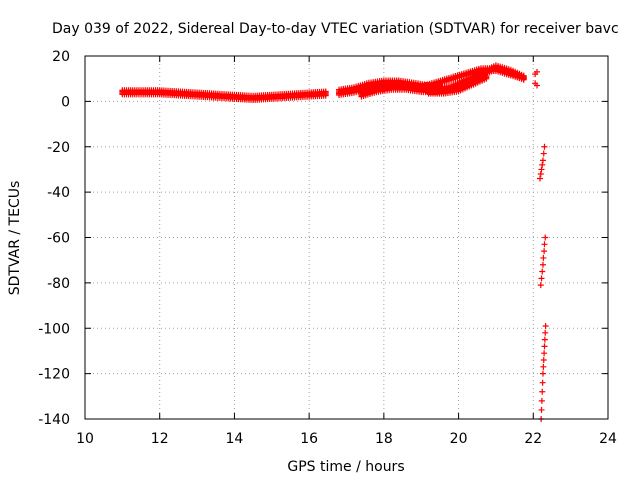  What do you see at coordinates (459, 439) in the screenshot?
I see `x-tick-label: 20` at bounding box center [459, 439].